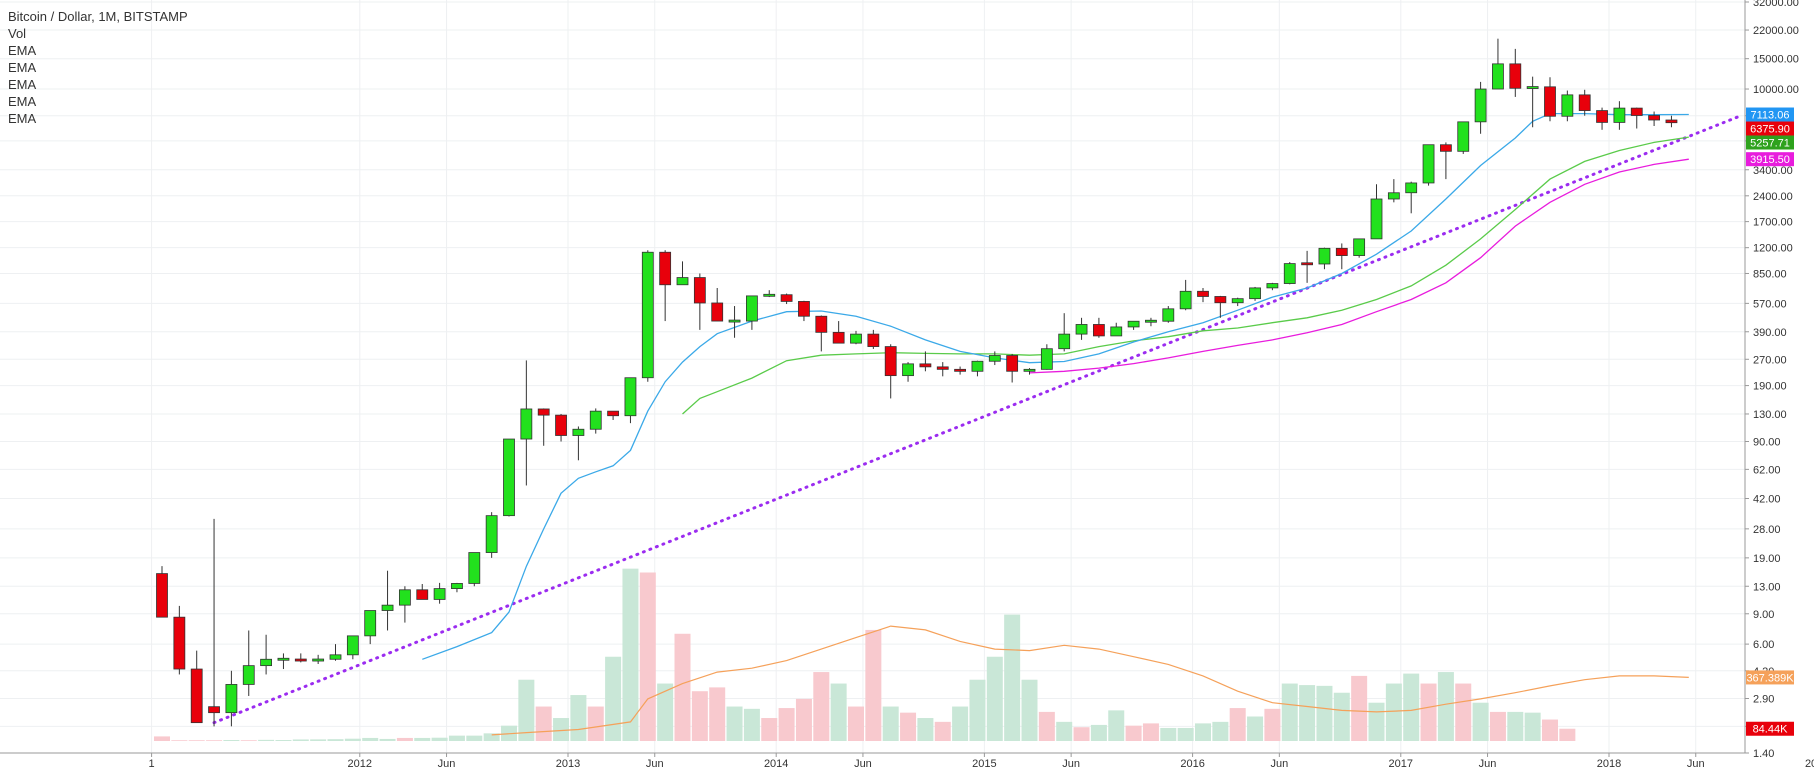  Describe the element at coordinates (360, 763) in the screenshot. I see `time-tick-label: 2012` at that location.